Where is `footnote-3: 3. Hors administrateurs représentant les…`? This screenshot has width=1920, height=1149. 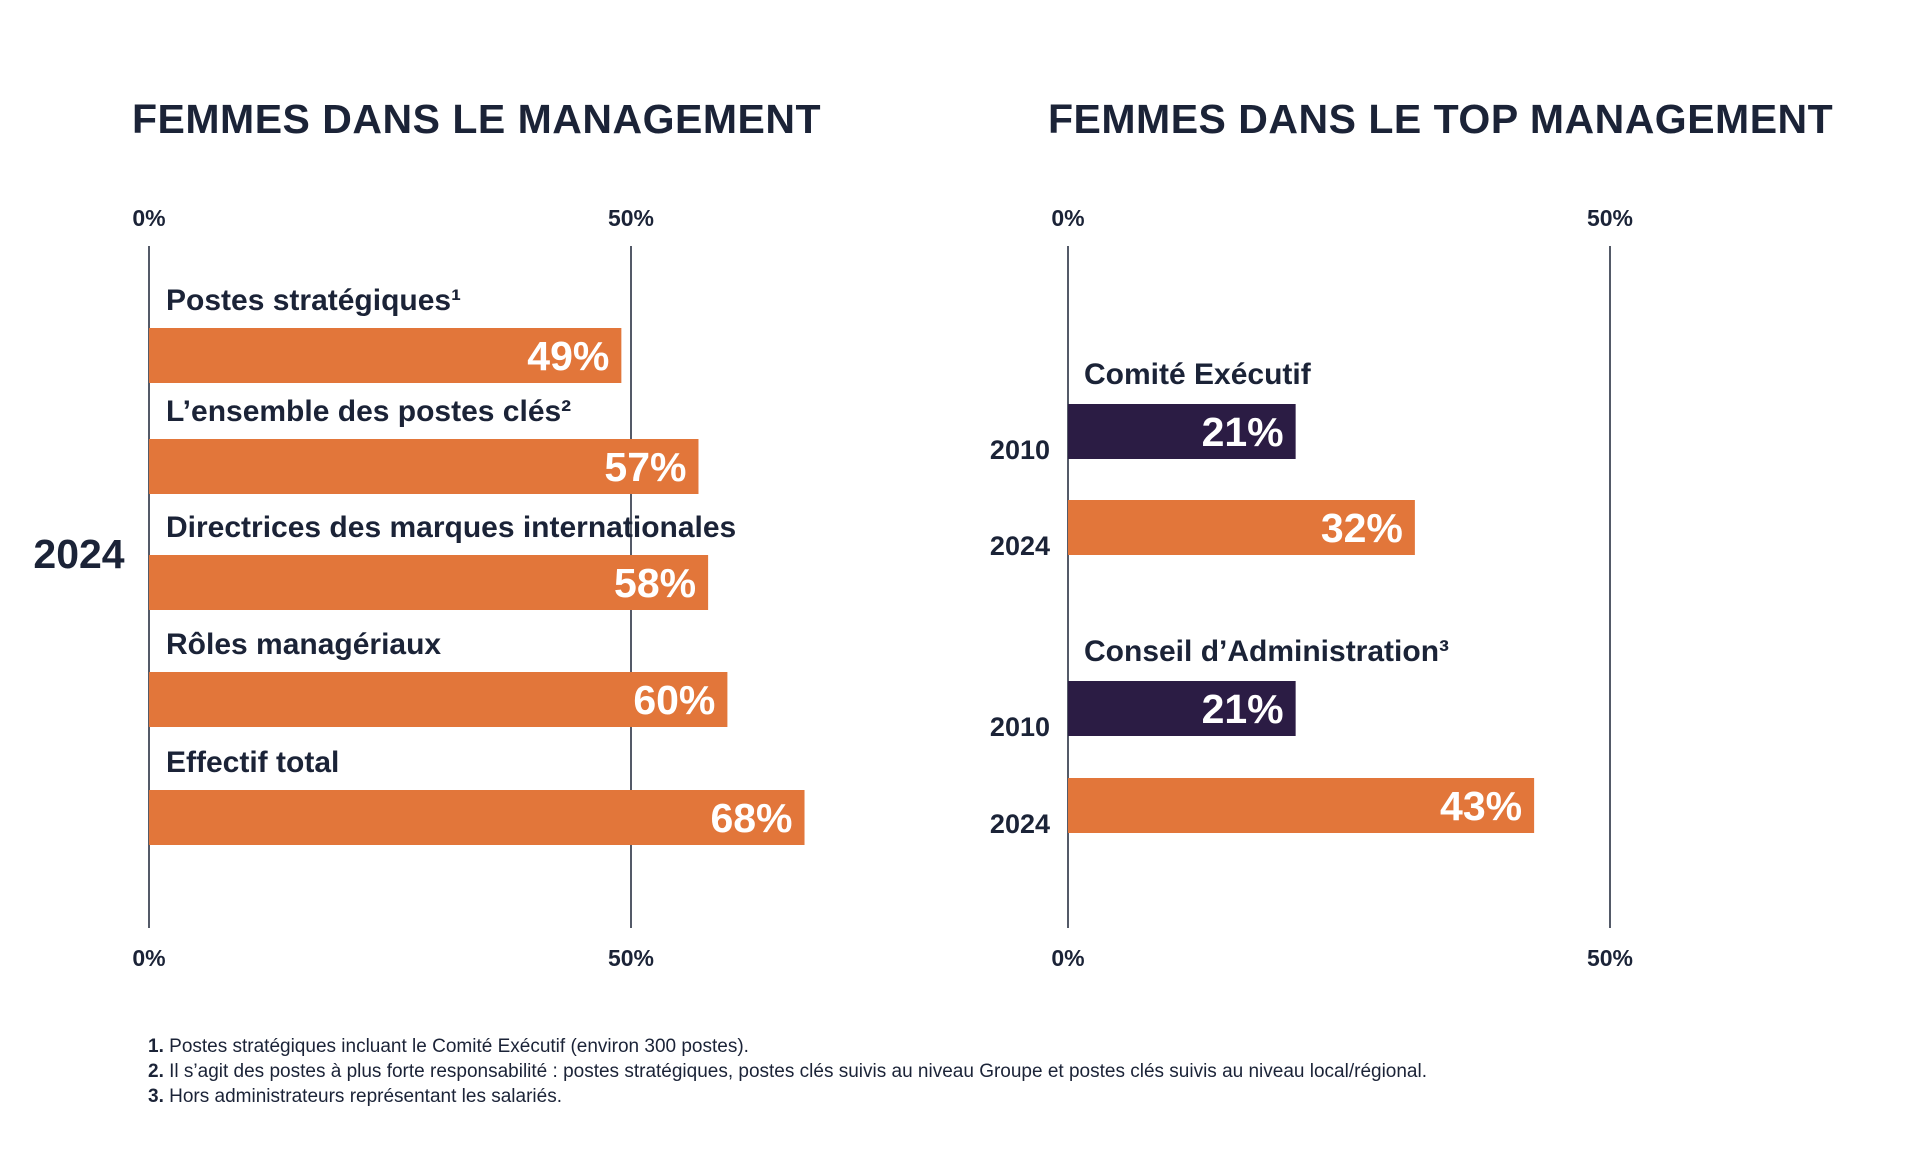
footnote-3: 3. Hors administrateurs représentant les… is located at coordinates (355, 1096).